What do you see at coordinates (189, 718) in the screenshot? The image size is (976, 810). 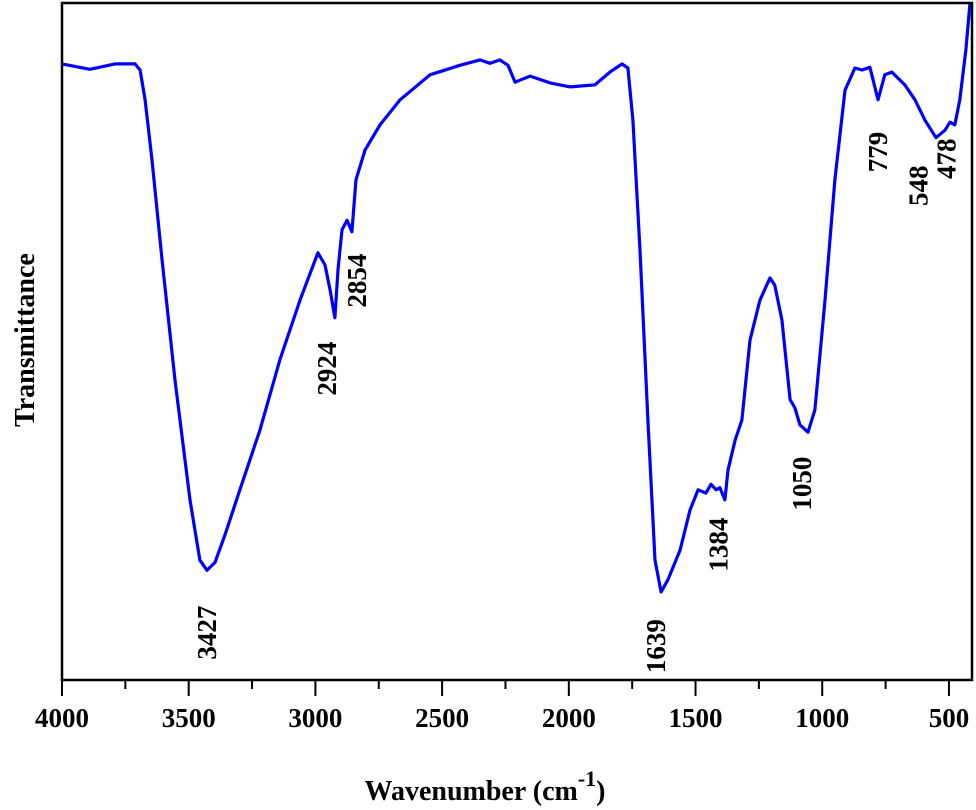 I see `x-tick-label: 3500` at bounding box center [189, 718].